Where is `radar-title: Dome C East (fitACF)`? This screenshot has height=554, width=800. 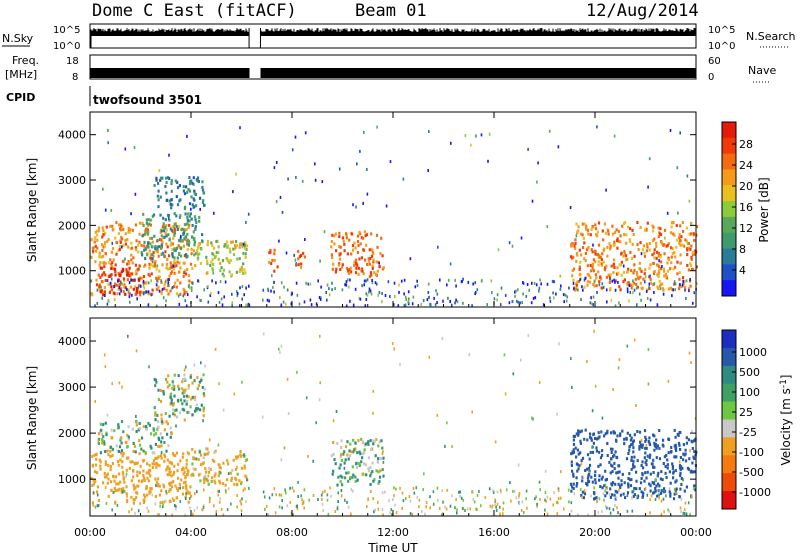 radar-title: Dome C East (fitACF) is located at coordinates (194, 11).